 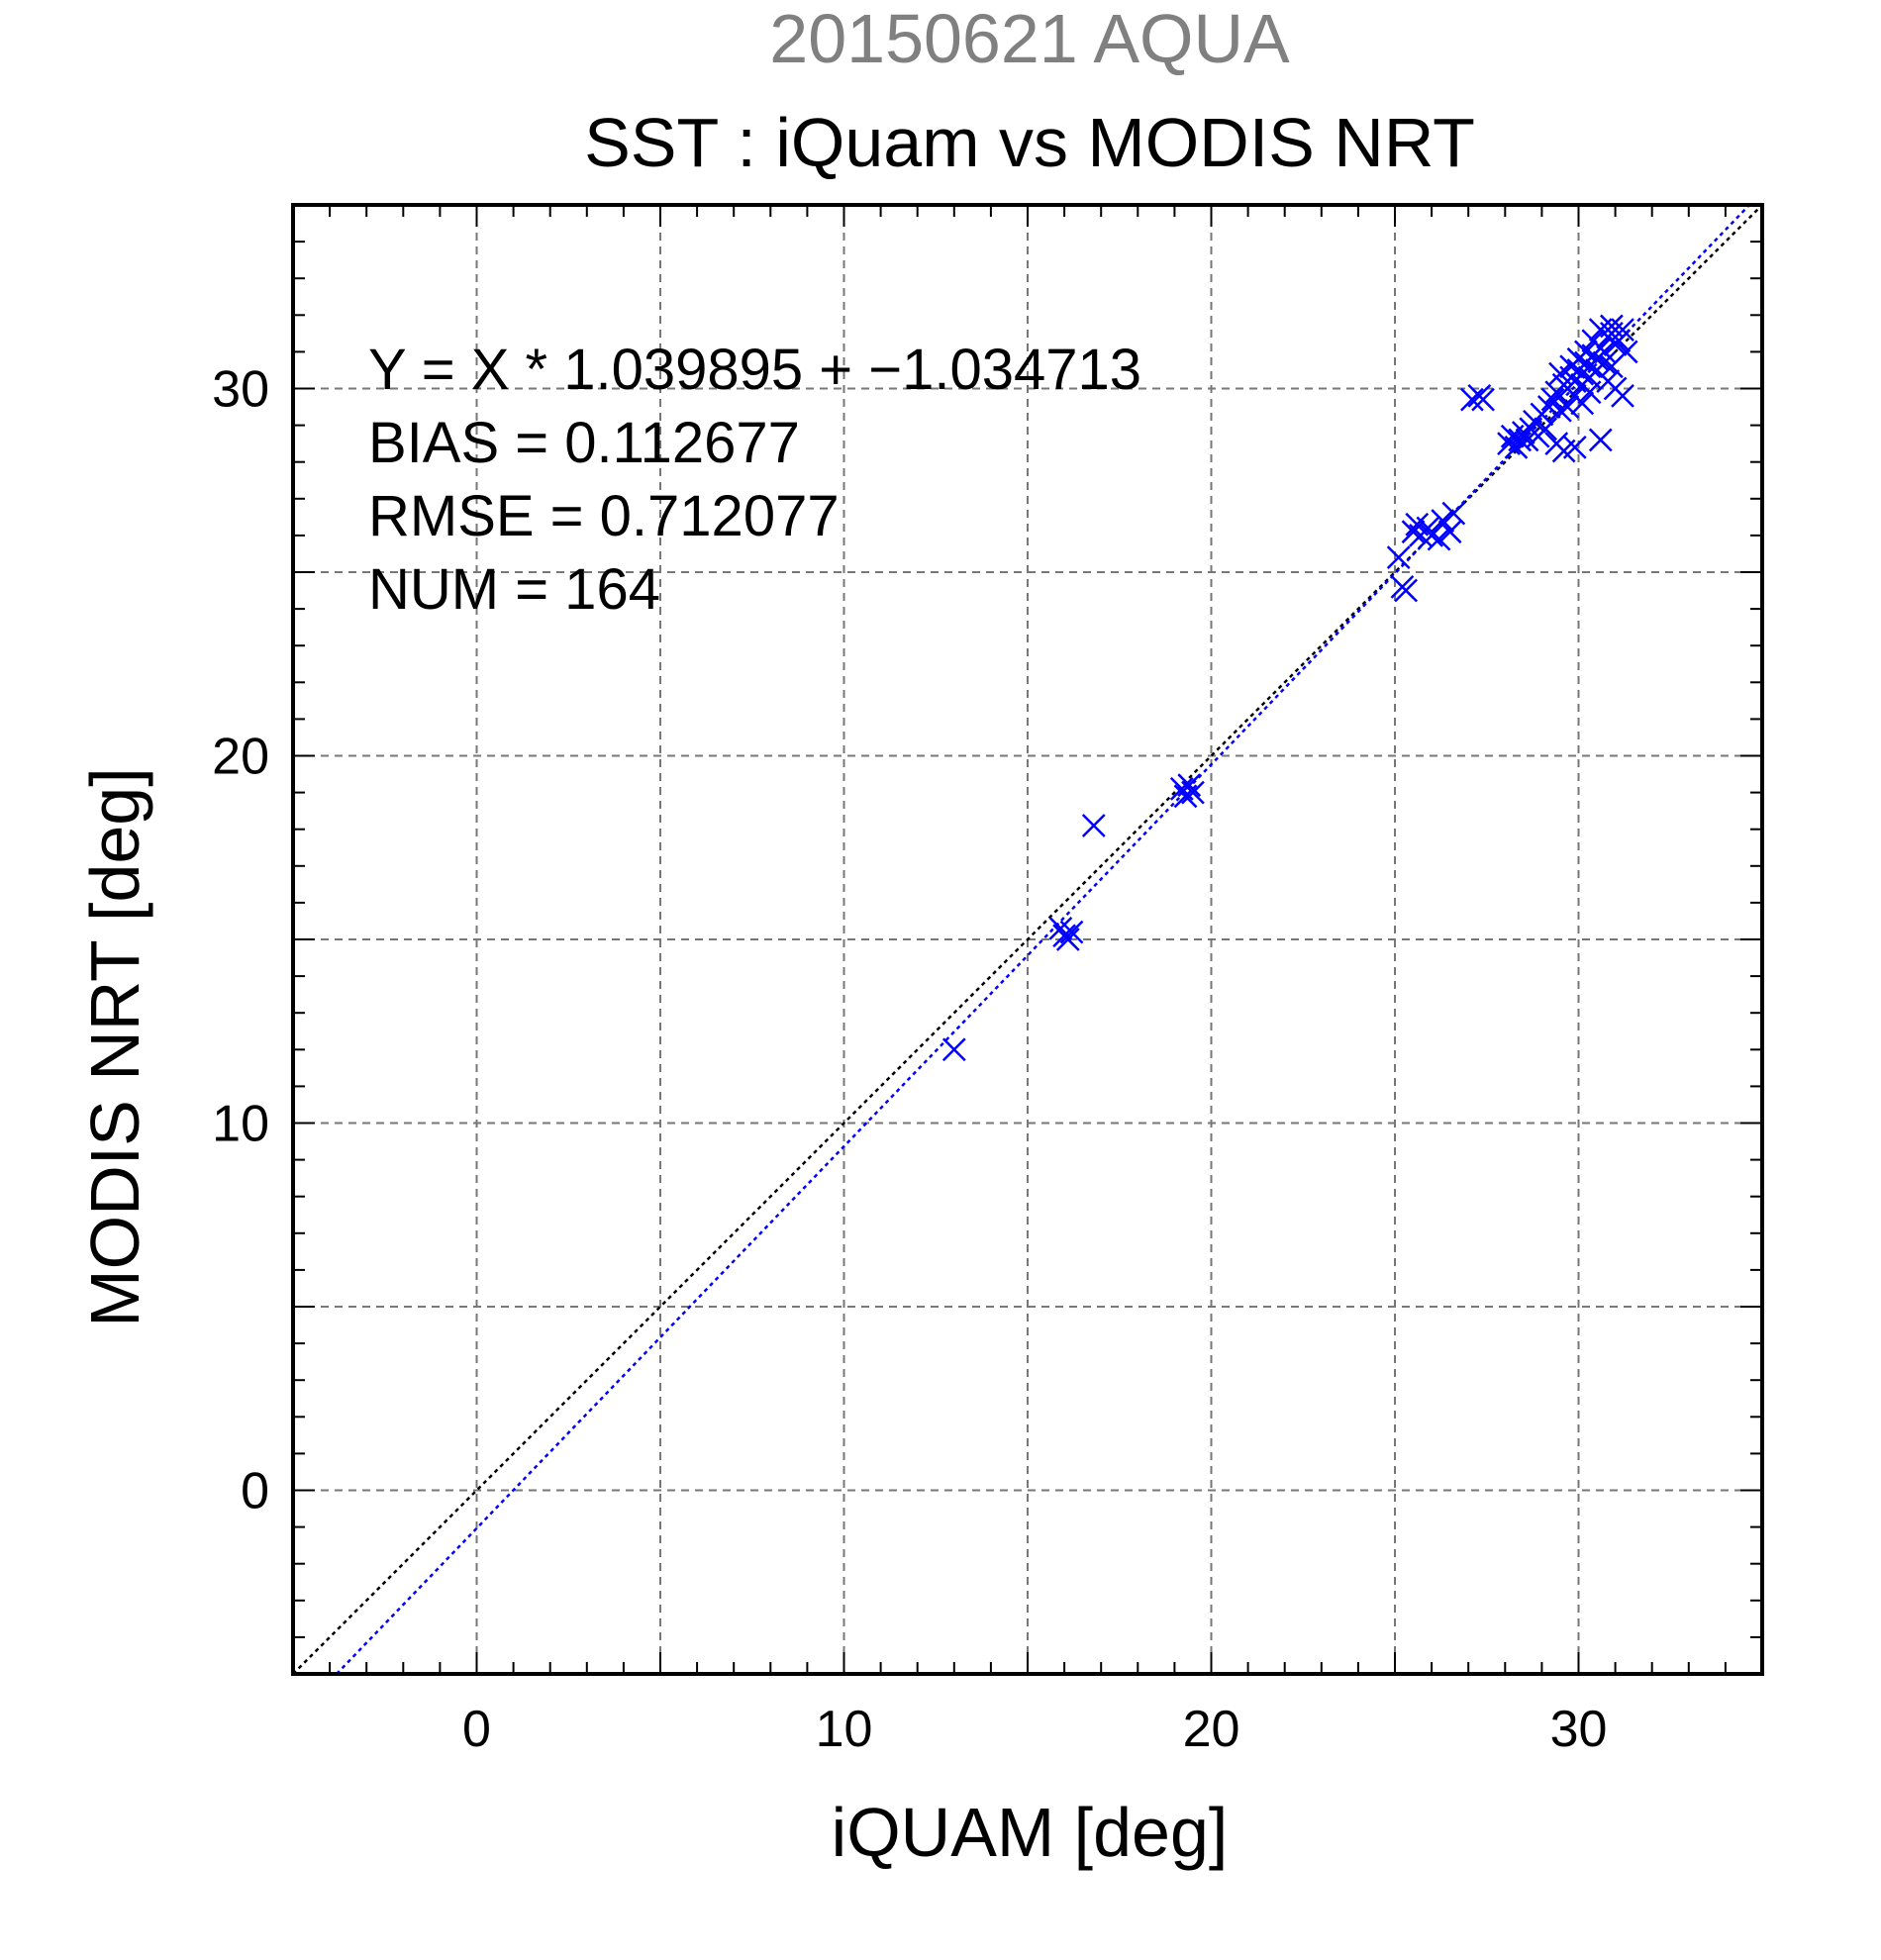 I want to click on y-tick-label: 20, so click(x=241, y=757).